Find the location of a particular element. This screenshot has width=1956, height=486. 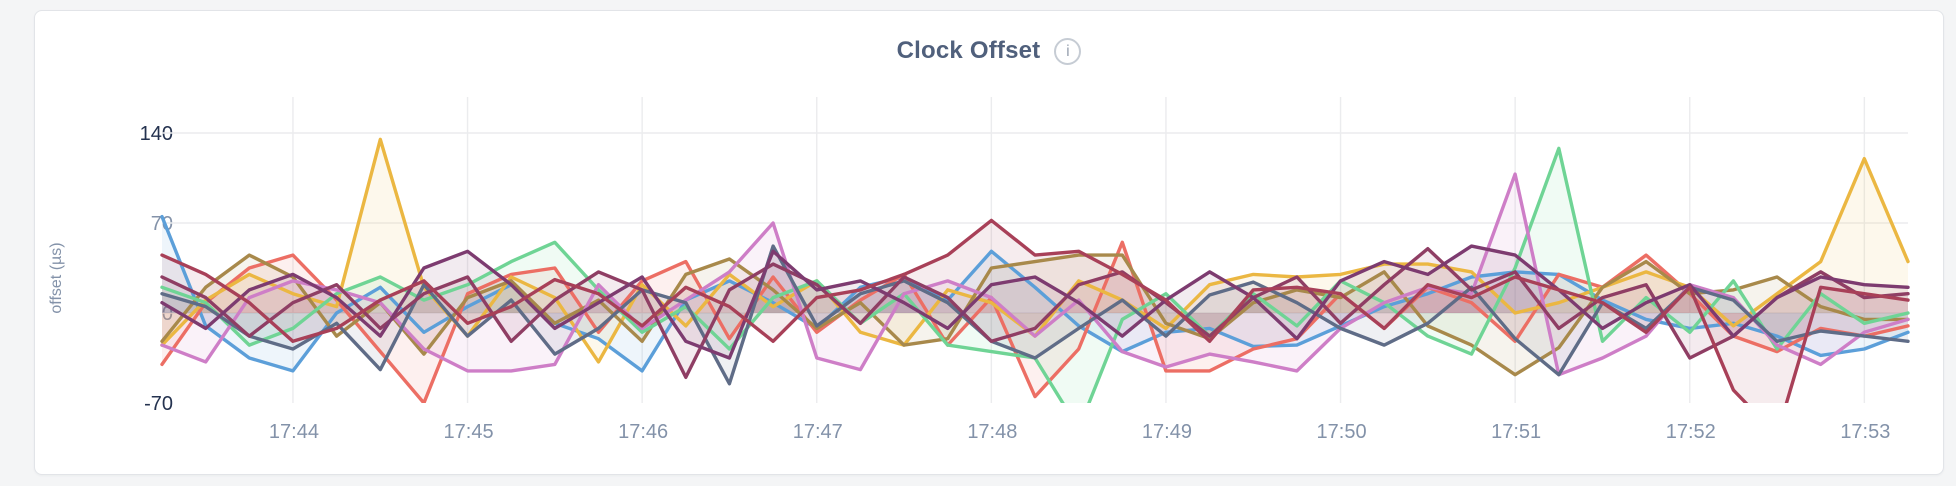

x-tick-label: 17:53 is located at coordinates (1865, 432).